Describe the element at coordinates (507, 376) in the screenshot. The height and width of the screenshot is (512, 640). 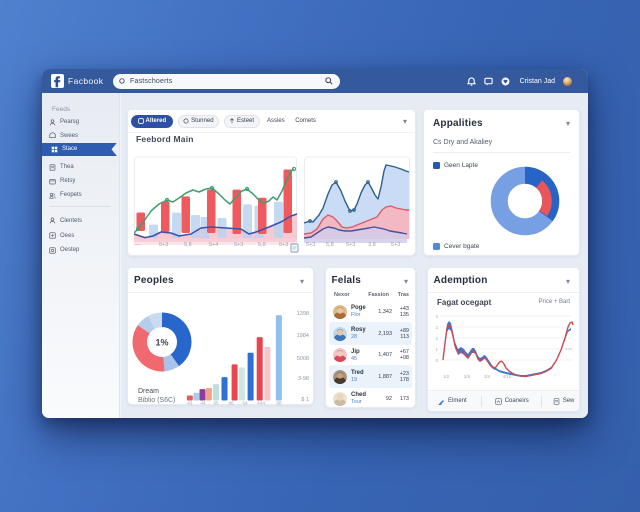
I see `svg-text: 4/15` at that location.